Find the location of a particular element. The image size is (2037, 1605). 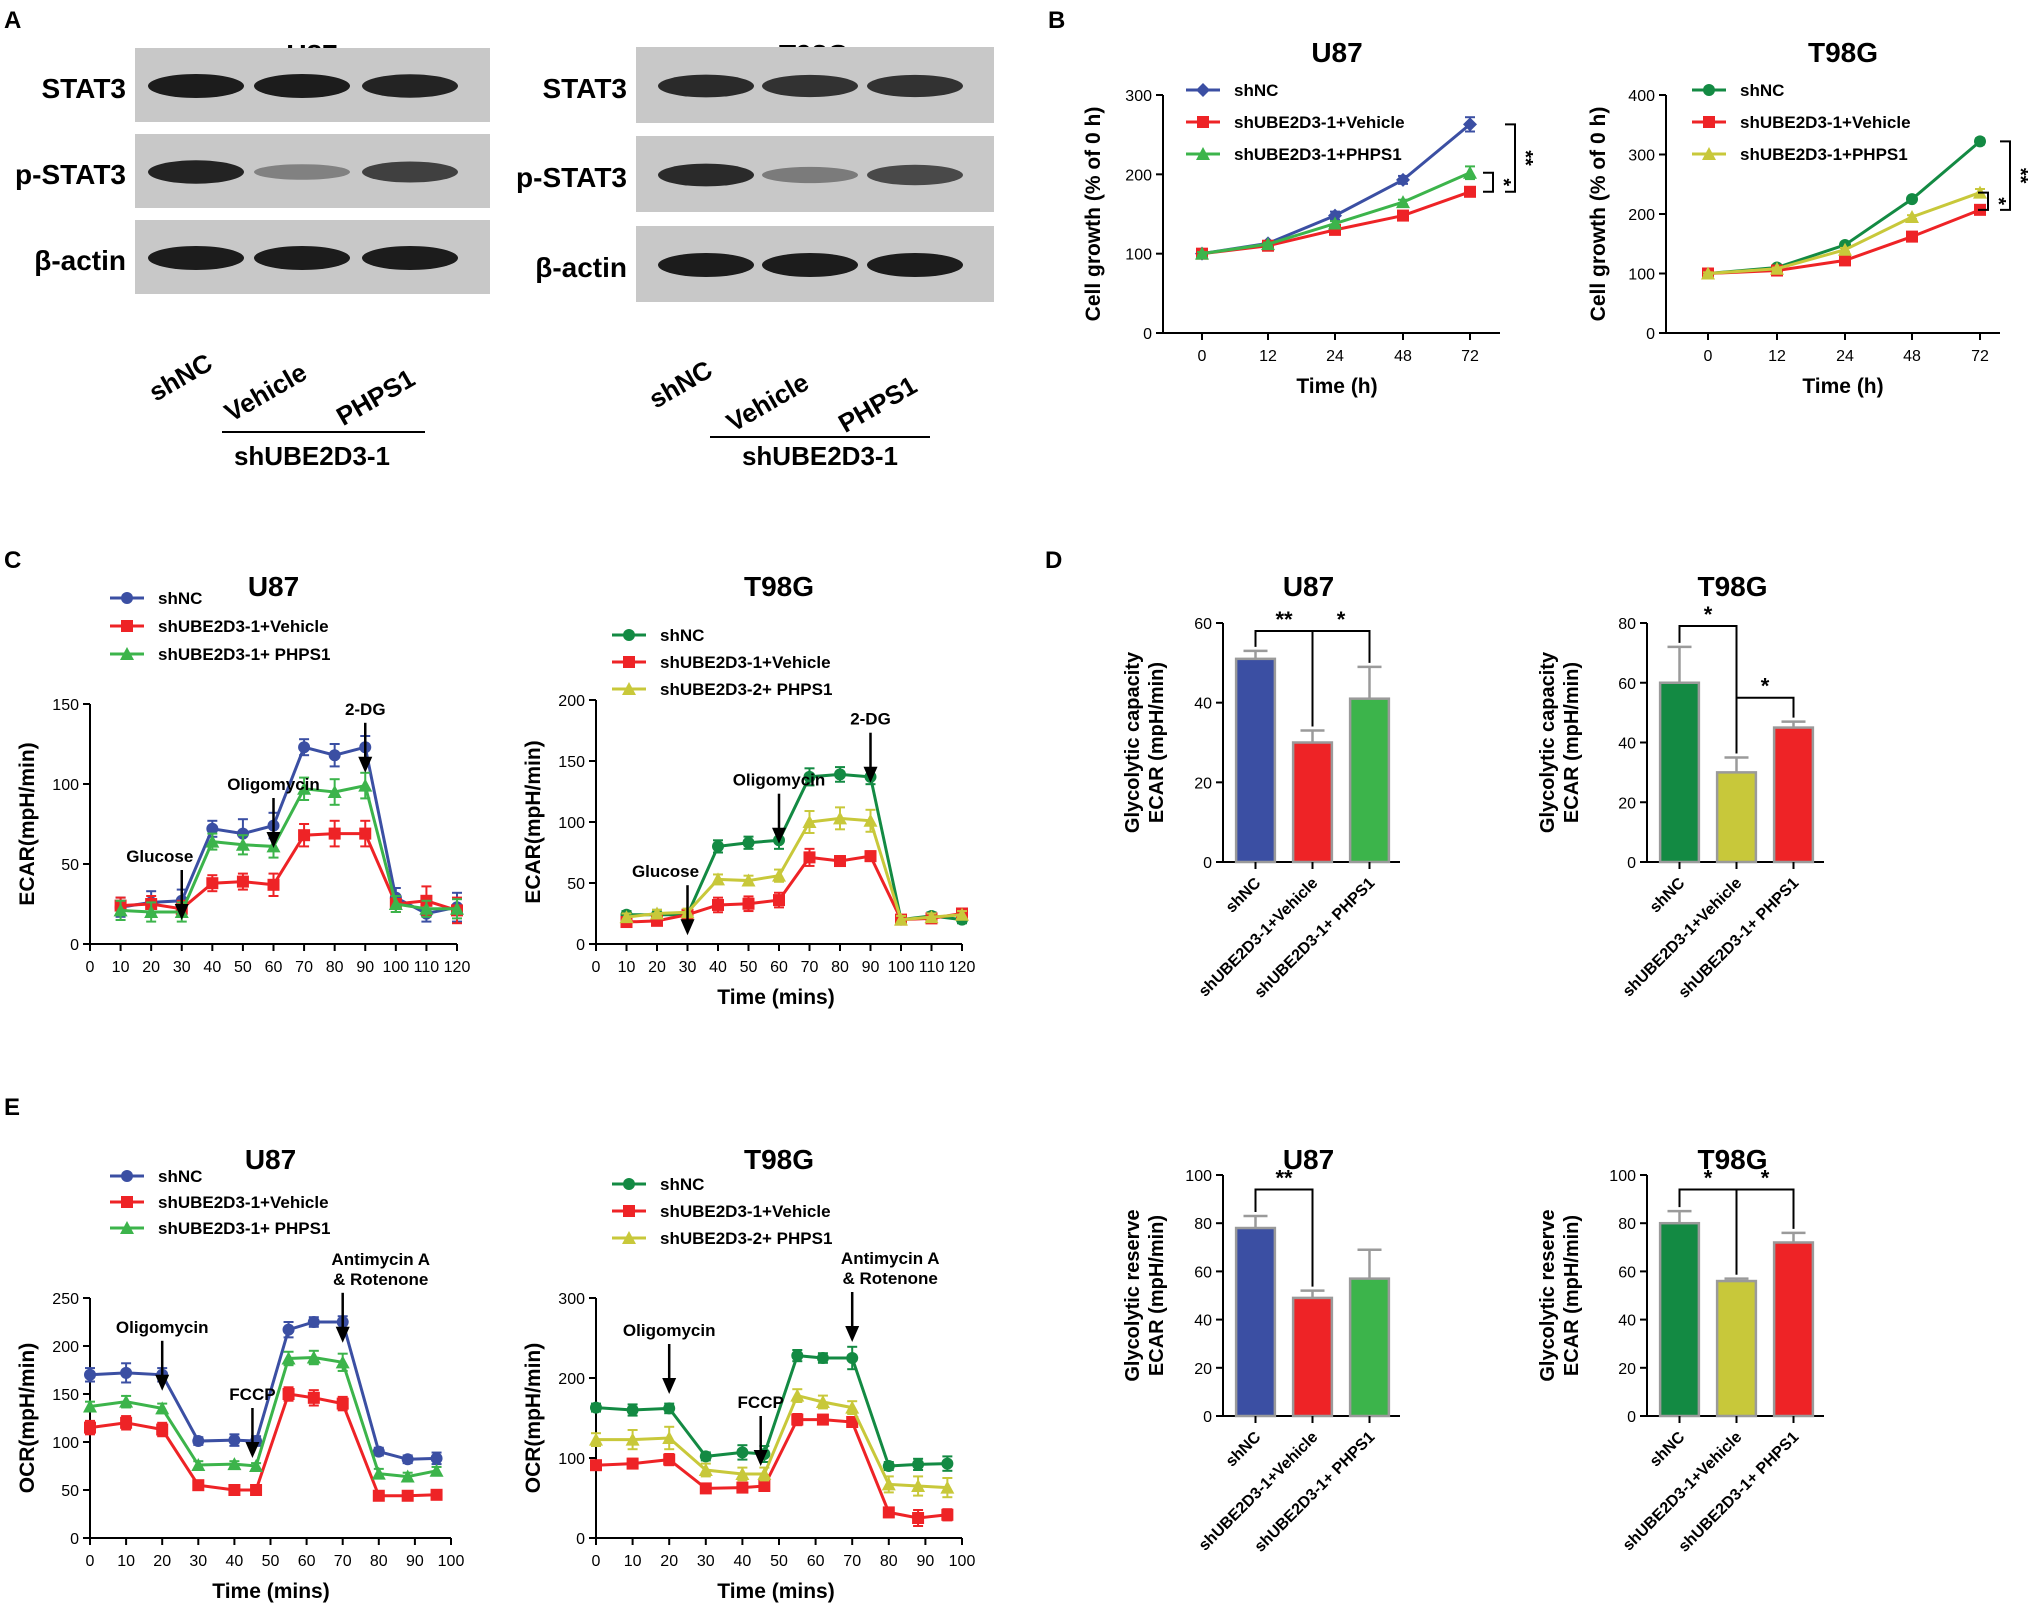

y-tick-label: 200 is located at coordinates (571, 701).